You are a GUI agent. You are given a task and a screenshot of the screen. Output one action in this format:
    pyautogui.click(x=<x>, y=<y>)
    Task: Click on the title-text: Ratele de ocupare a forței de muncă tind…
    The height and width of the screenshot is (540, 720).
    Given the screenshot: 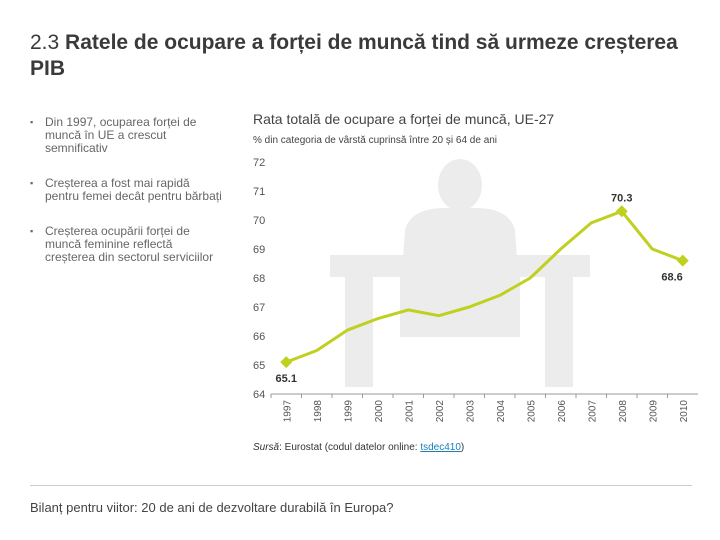 What is the action you would take?
    pyautogui.click(x=354, y=55)
    